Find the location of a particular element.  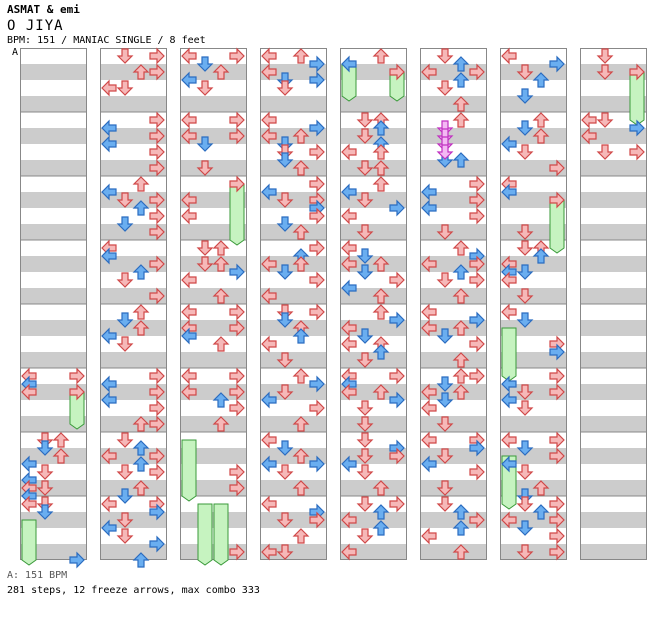

column-border is located at coordinates (533, 304).